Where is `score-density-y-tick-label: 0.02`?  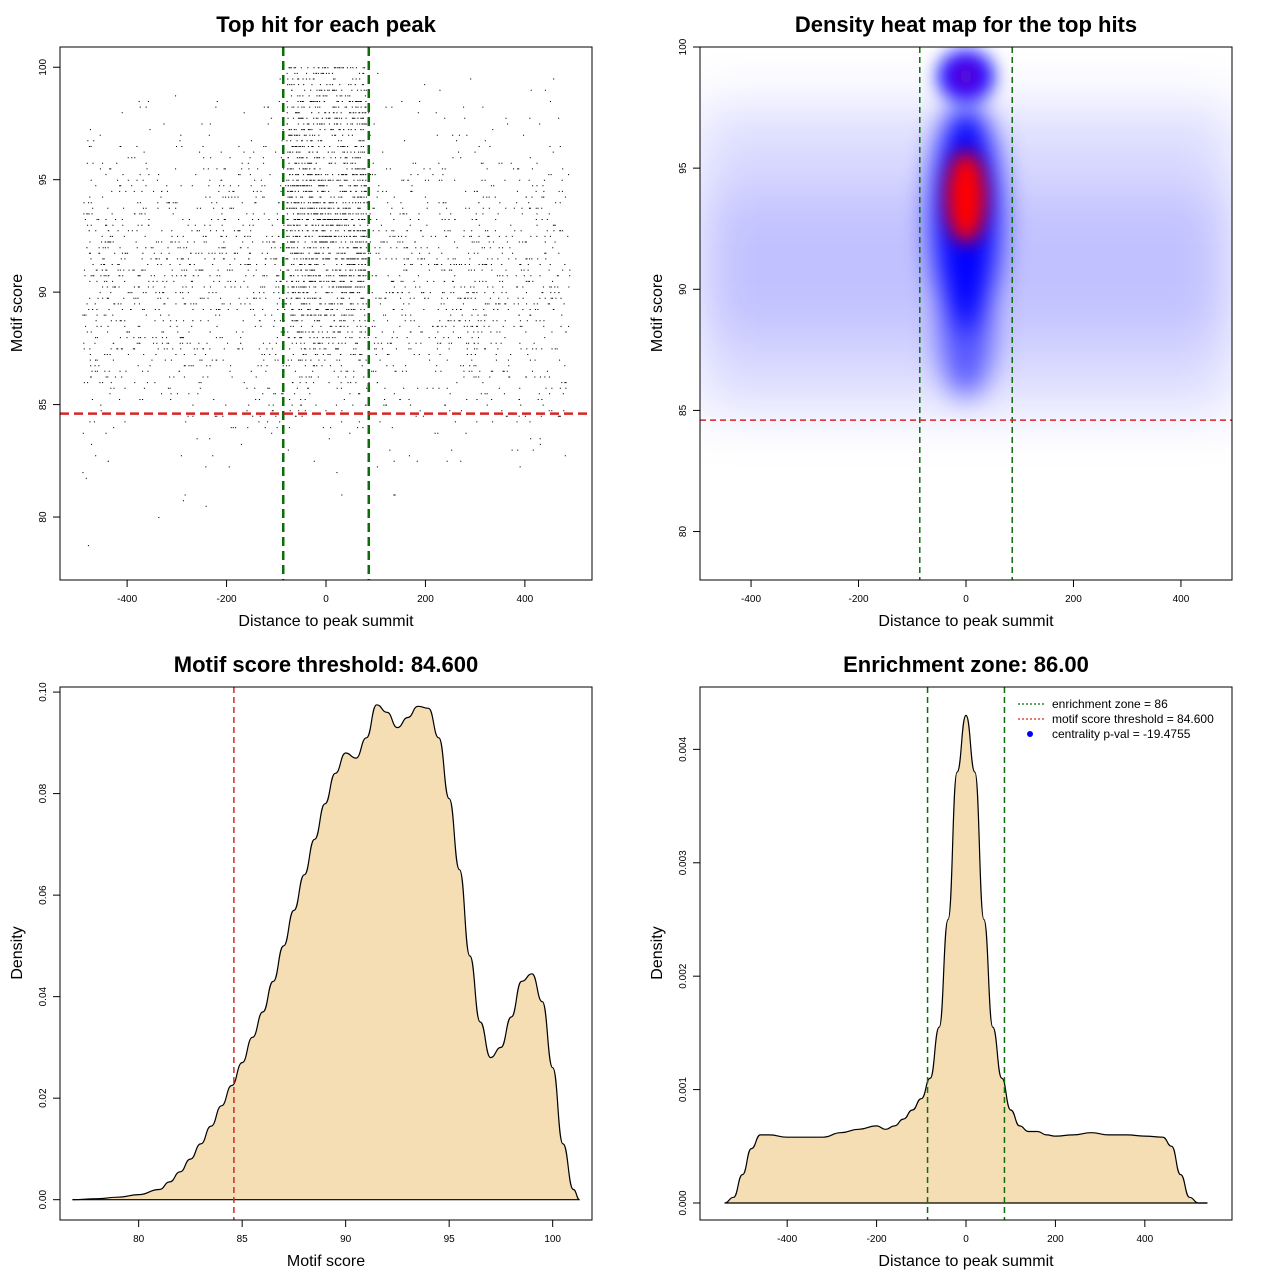
score-density-y-tick-label: 0.02 is located at coordinates (43, 1098).